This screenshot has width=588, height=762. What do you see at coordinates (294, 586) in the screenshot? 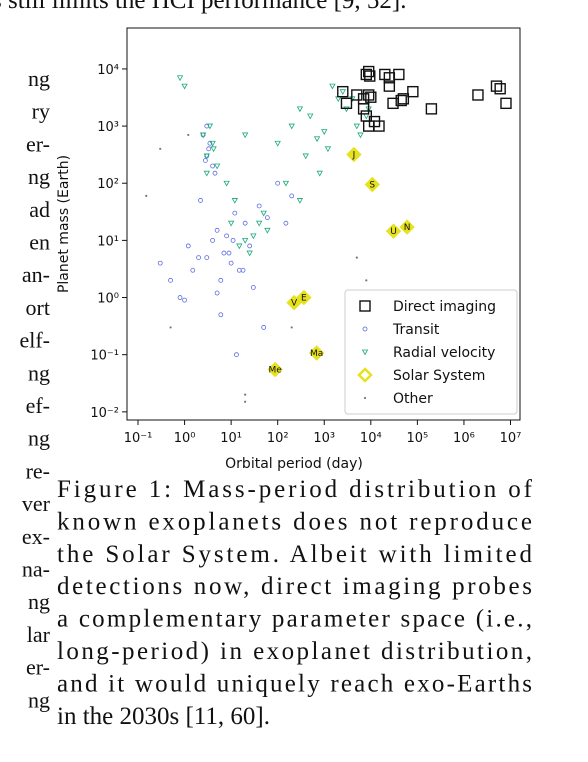
I see `caption-line: detections now, direct imaging probes` at bounding box center [294, 586].